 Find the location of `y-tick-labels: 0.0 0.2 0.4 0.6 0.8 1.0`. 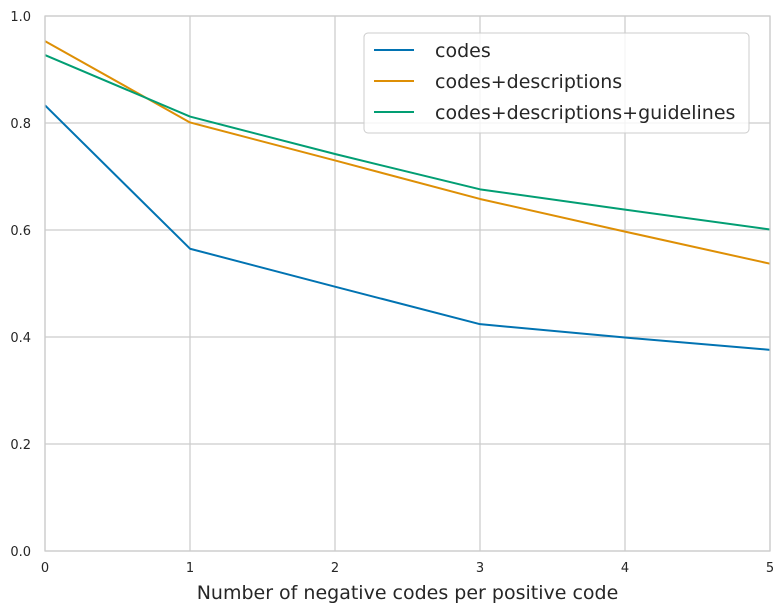

y-tick-labels: 0.0 0.2 0.4 0.6 0.8 1.0 is located at coordinates (20, 285).